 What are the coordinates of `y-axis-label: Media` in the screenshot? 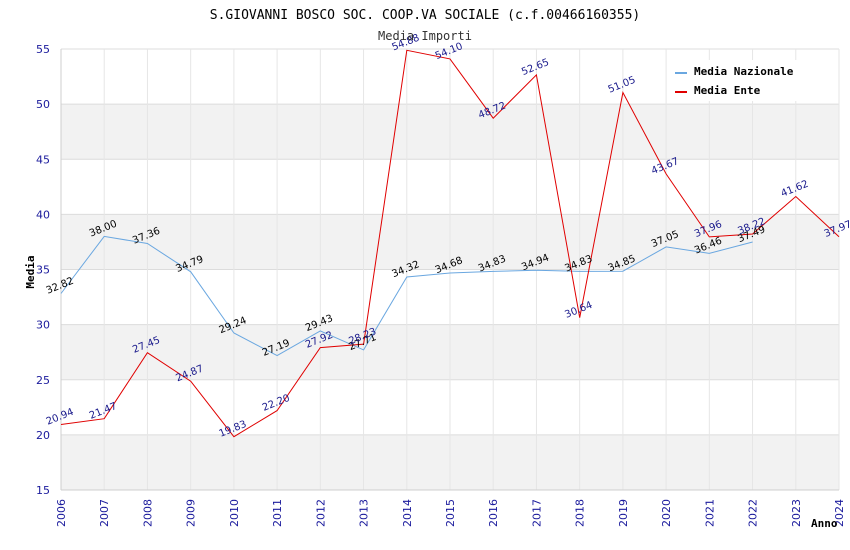 It's located at (30, 271).